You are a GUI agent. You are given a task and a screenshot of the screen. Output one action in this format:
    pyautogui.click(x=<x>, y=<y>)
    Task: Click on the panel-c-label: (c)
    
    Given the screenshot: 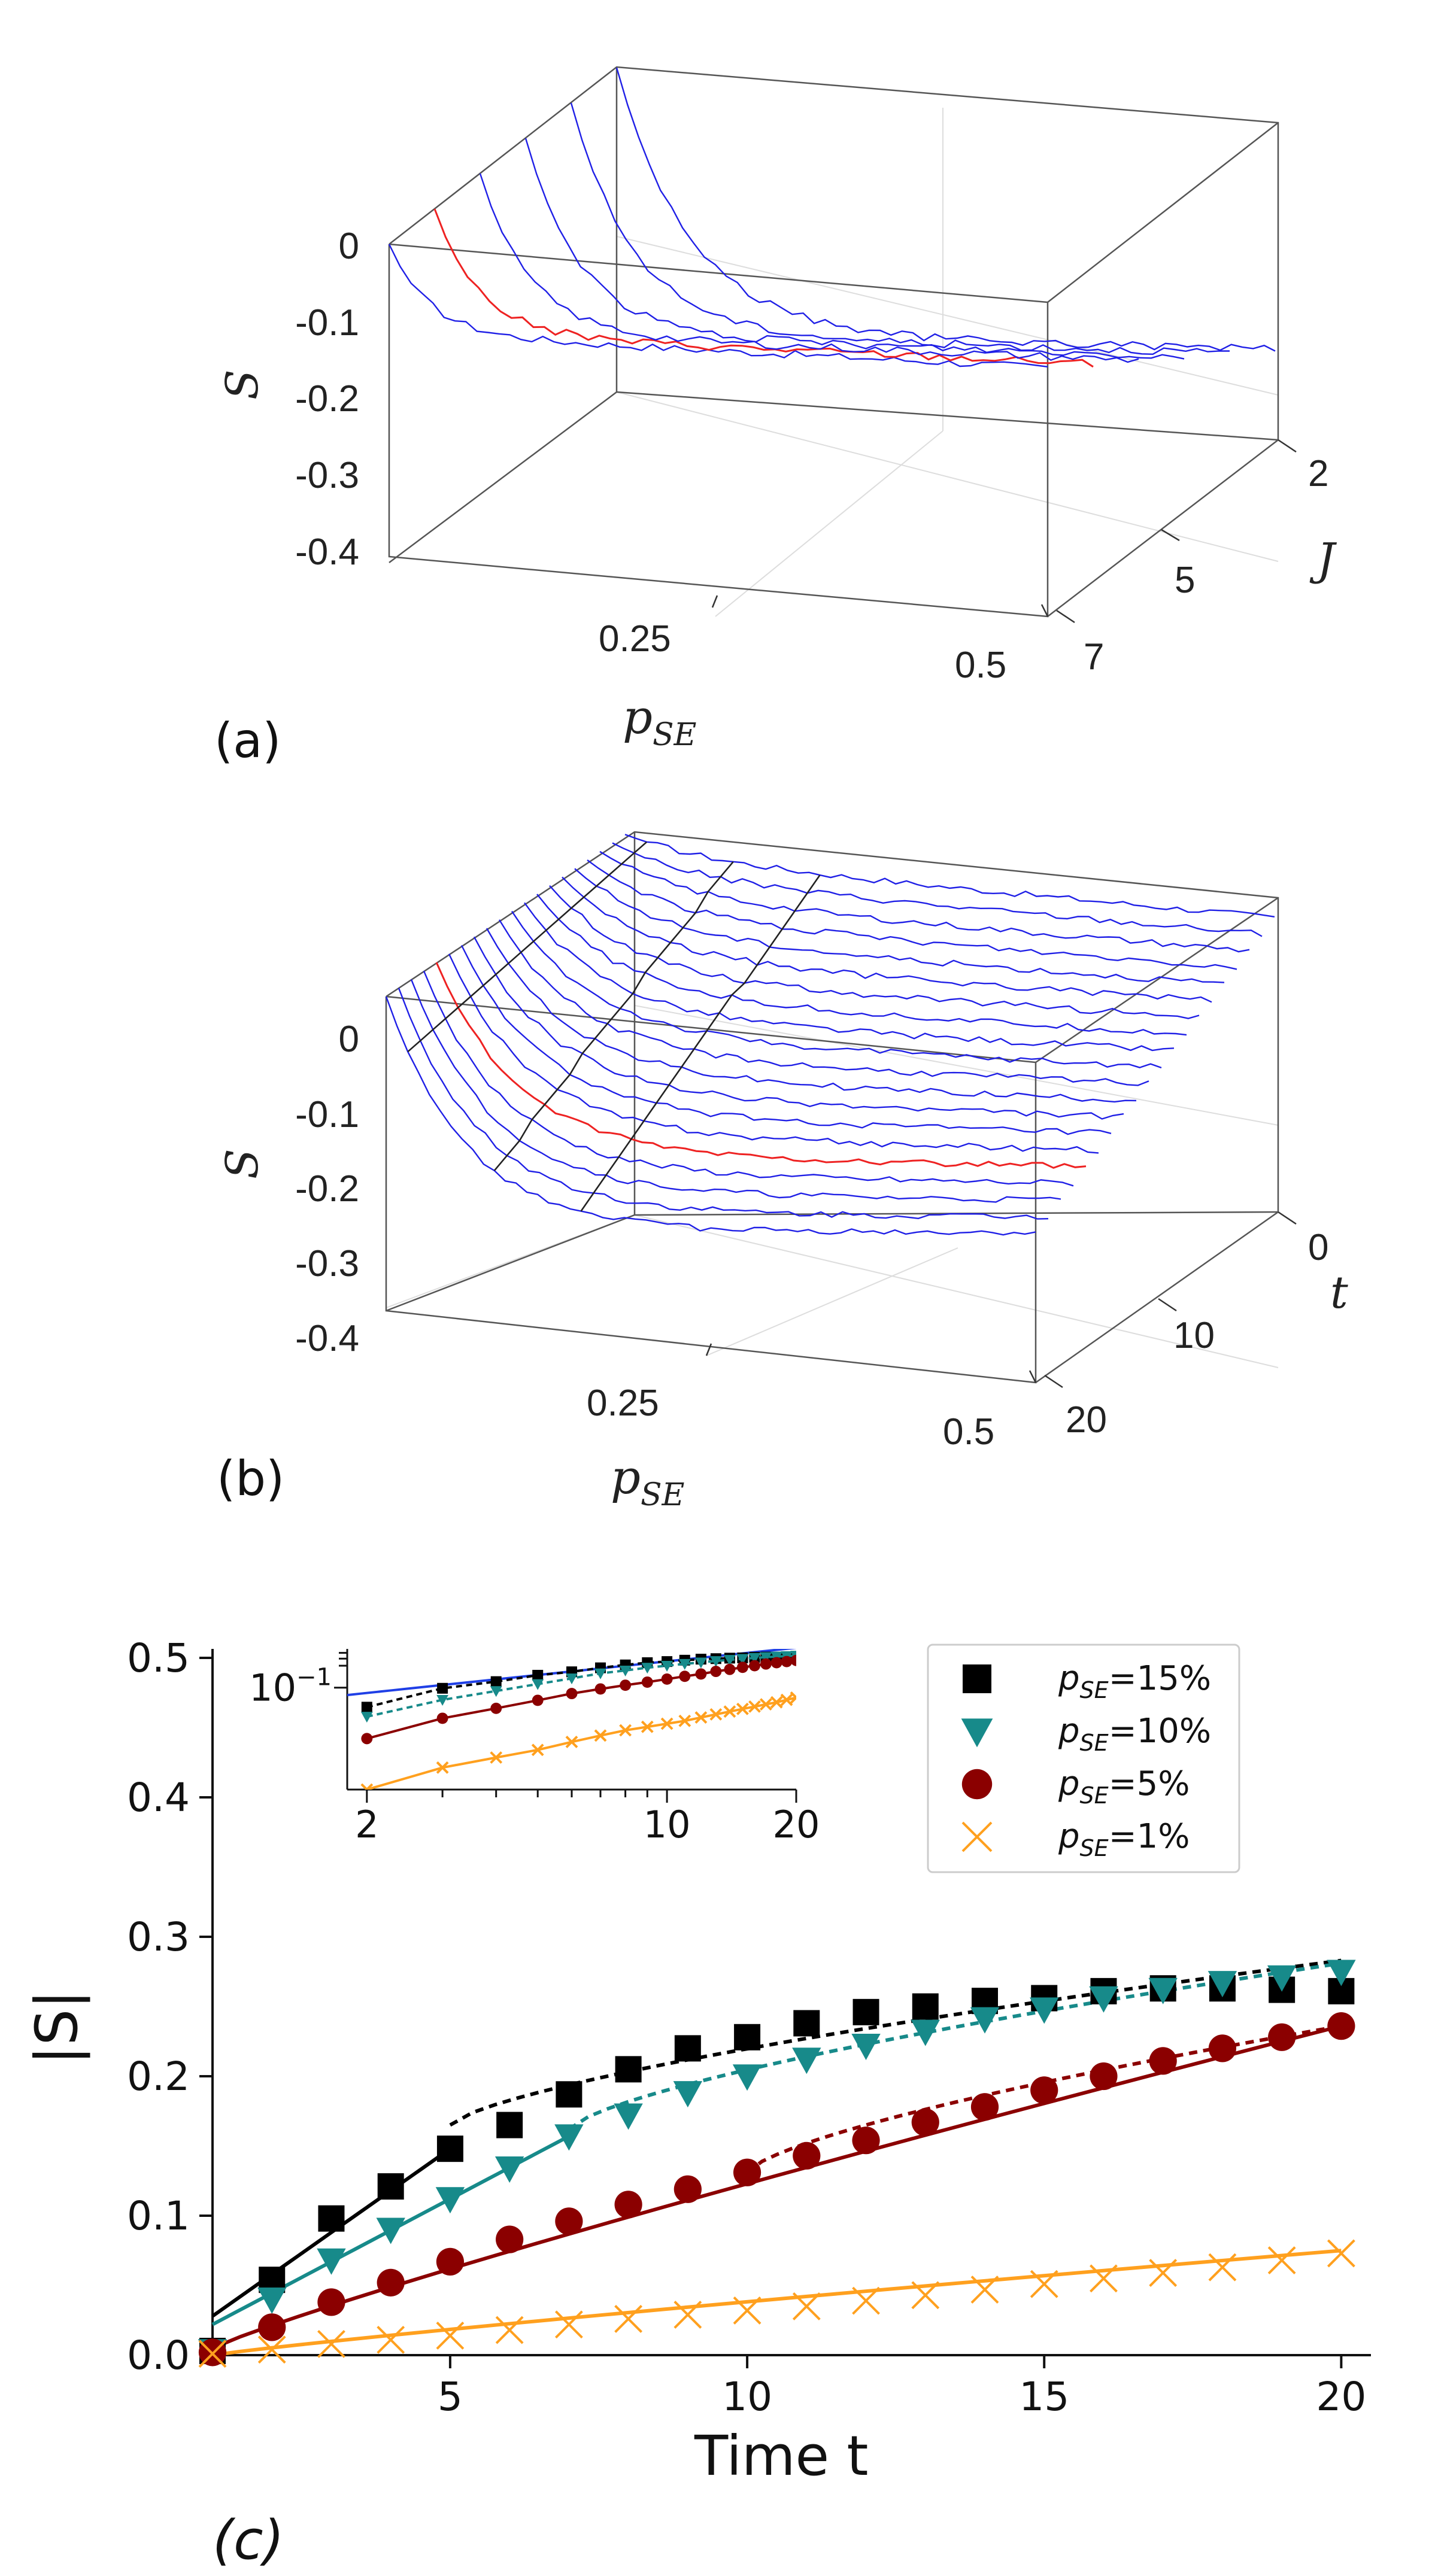 What is the action you would take?
    pyautogui.click(x=249, y=2541)
    